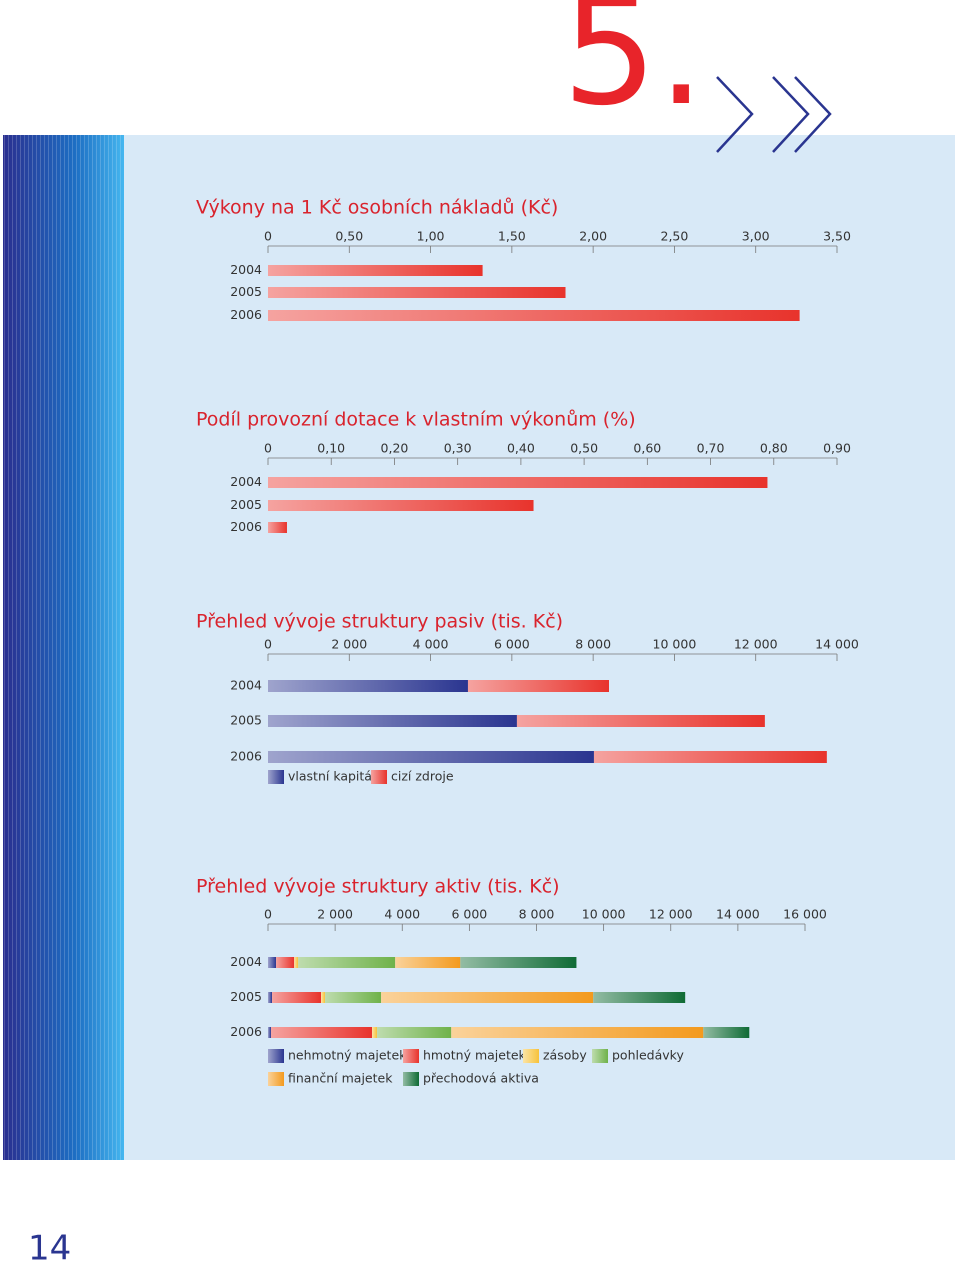 Image resolution: width=960 pixels, height=1265 pixels. I want to click on side-stripe-lines, so click(63, 647).